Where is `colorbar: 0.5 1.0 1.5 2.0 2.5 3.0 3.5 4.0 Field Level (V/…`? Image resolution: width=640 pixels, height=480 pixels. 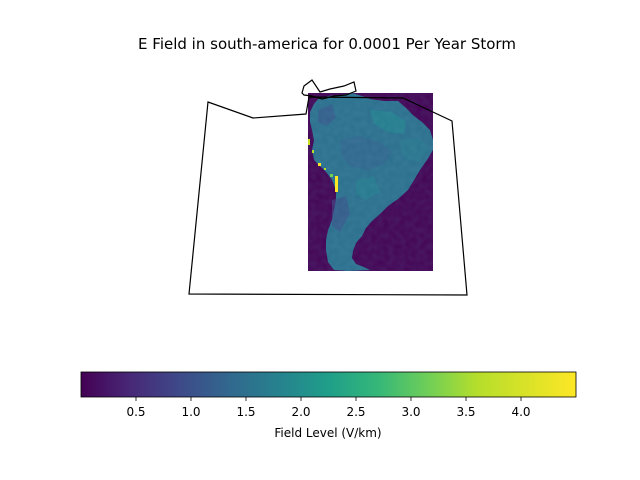 colorbar: 0.5 1.0 1.5 2.0 2.5 3.0 3.5 4.0 Field Level (V/… is located at coordinates (328, 405).